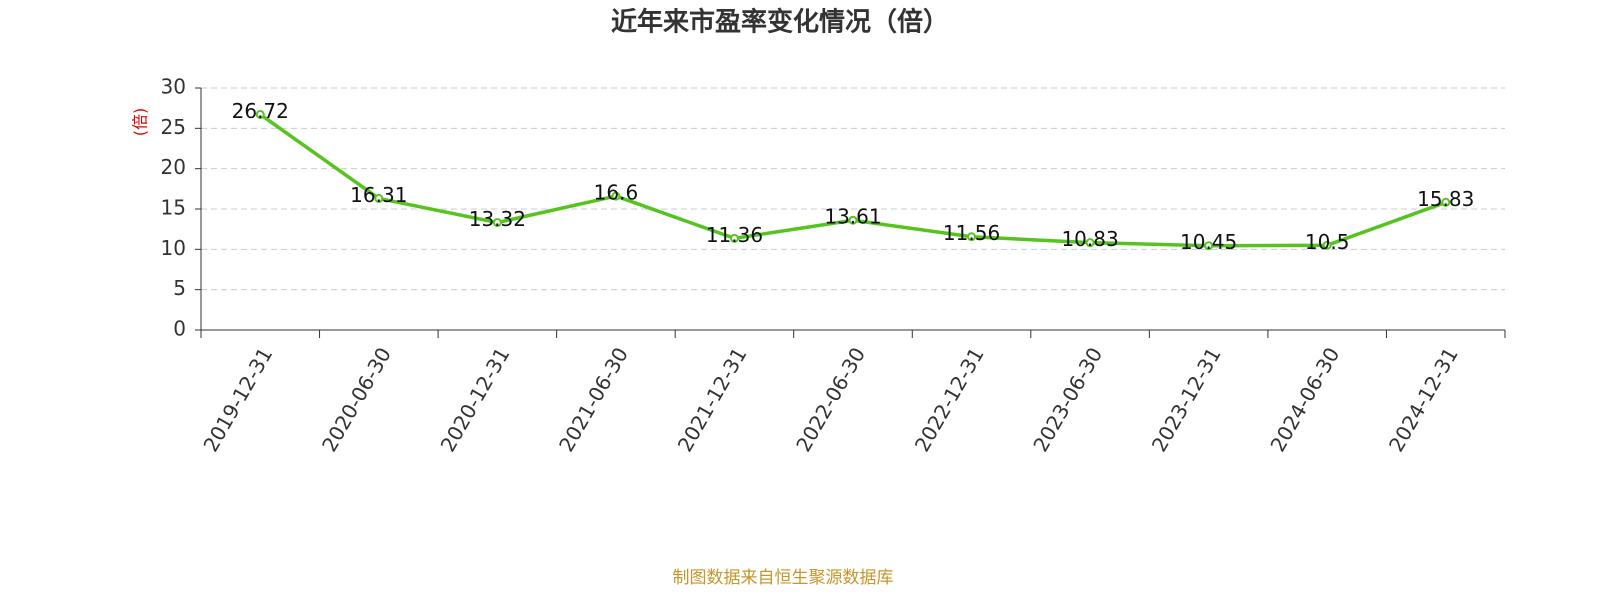 This screenshot has height=600, width=1600. I want to click on x-tick-label: 2022-06-30, so click(830, 399).